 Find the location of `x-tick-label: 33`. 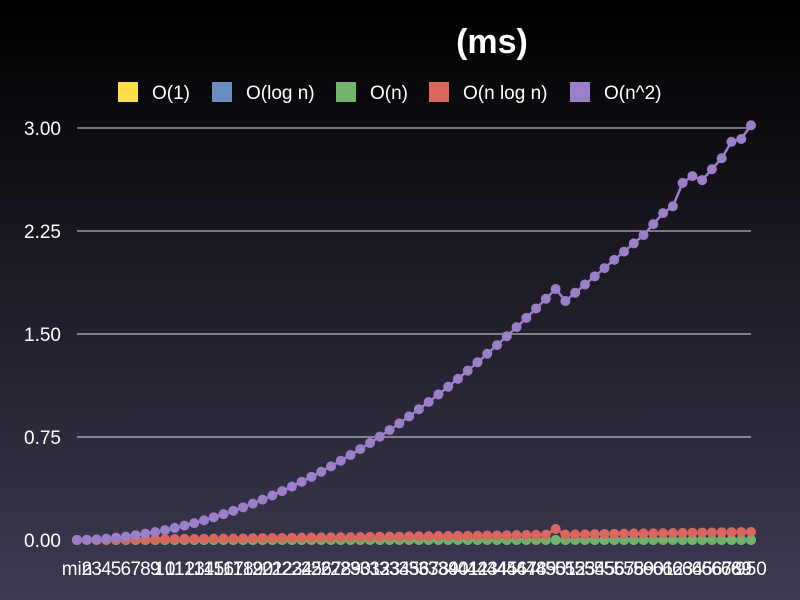

x-tick-label: 33 is located at coordinates (389, 569).